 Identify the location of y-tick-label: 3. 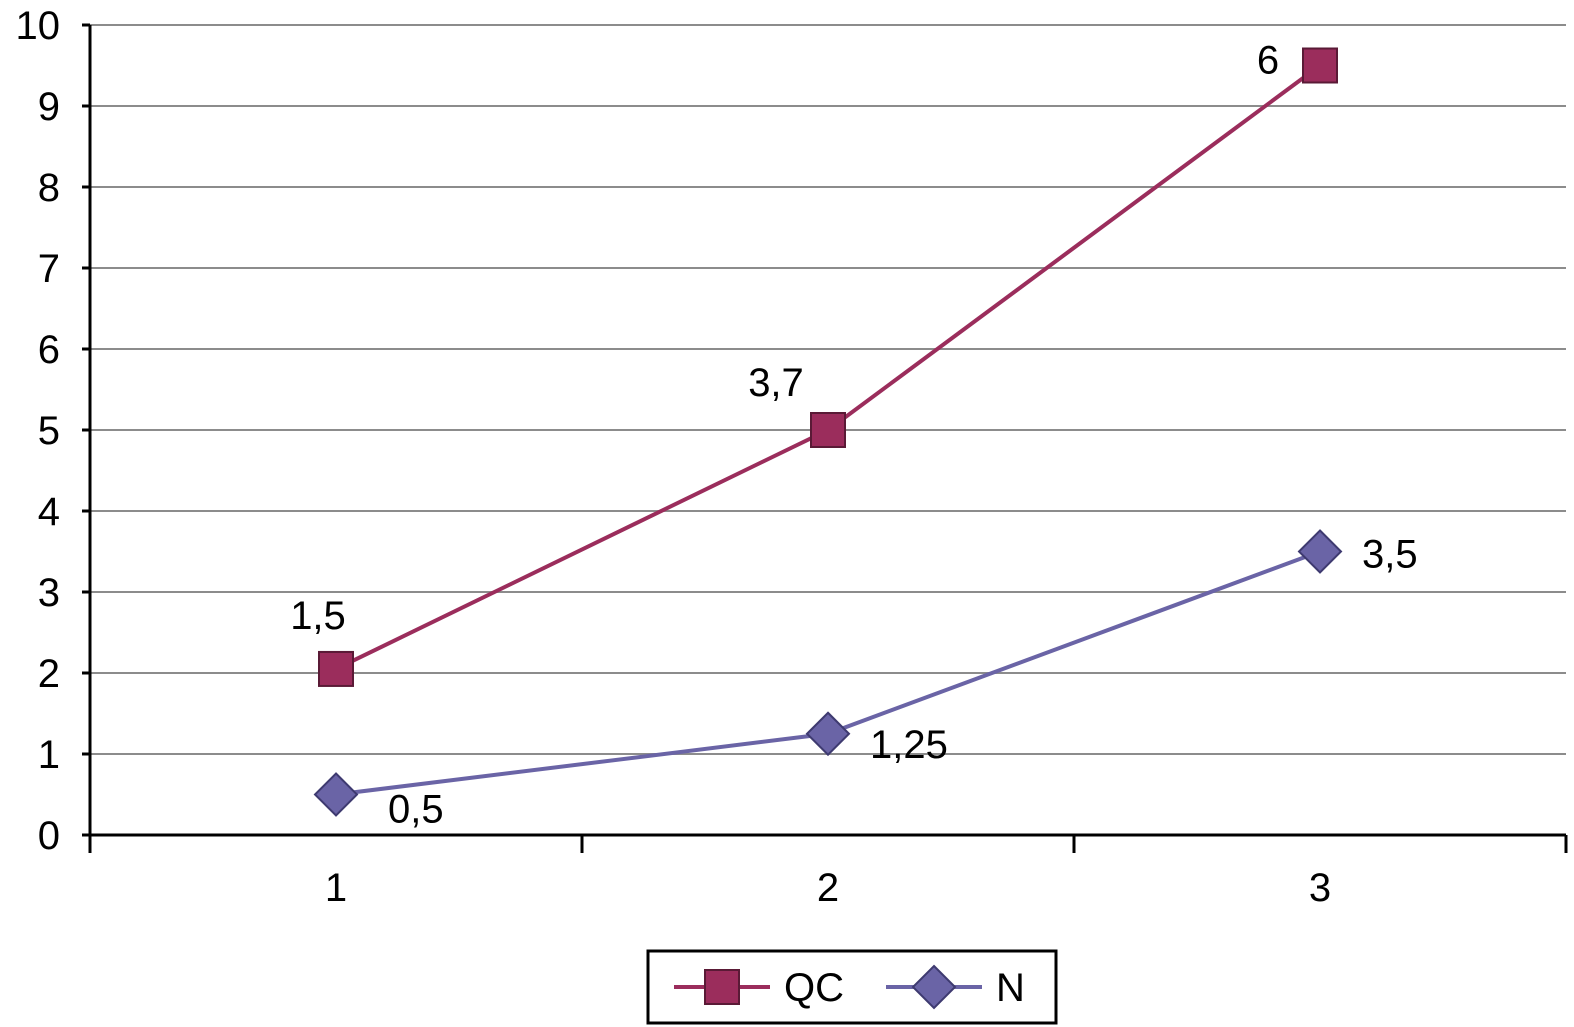
(49, 593).